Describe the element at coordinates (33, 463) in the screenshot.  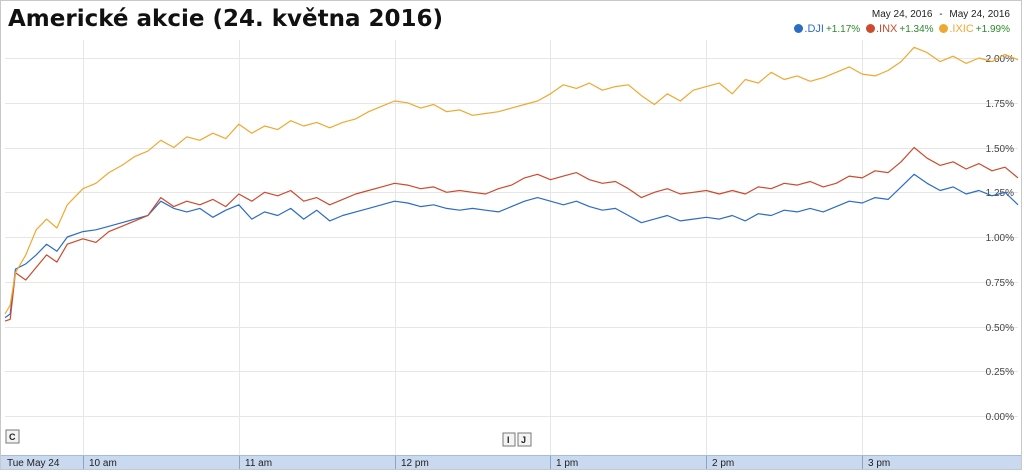
I see `x-tick-label: Tue May 24` at that location.